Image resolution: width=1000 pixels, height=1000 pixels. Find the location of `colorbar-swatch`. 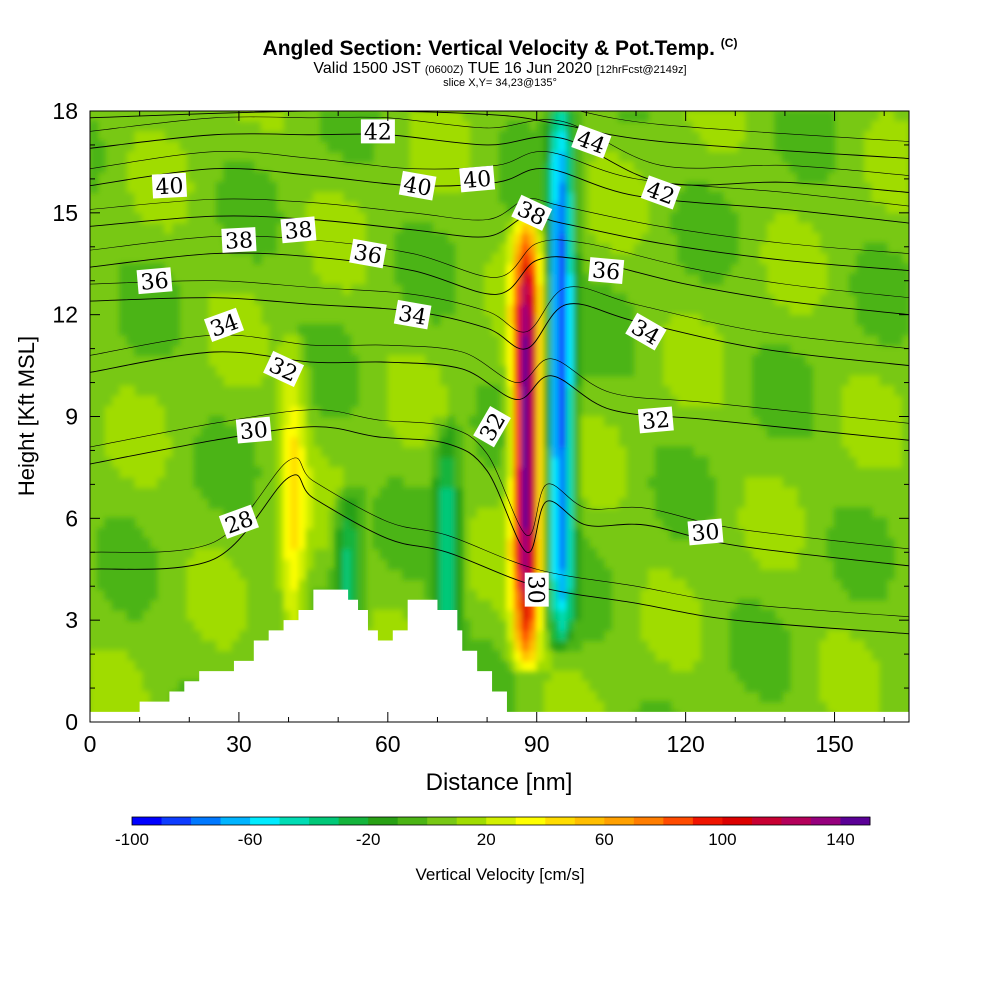

colorbar-swatch is located at coordinates (353, 821).